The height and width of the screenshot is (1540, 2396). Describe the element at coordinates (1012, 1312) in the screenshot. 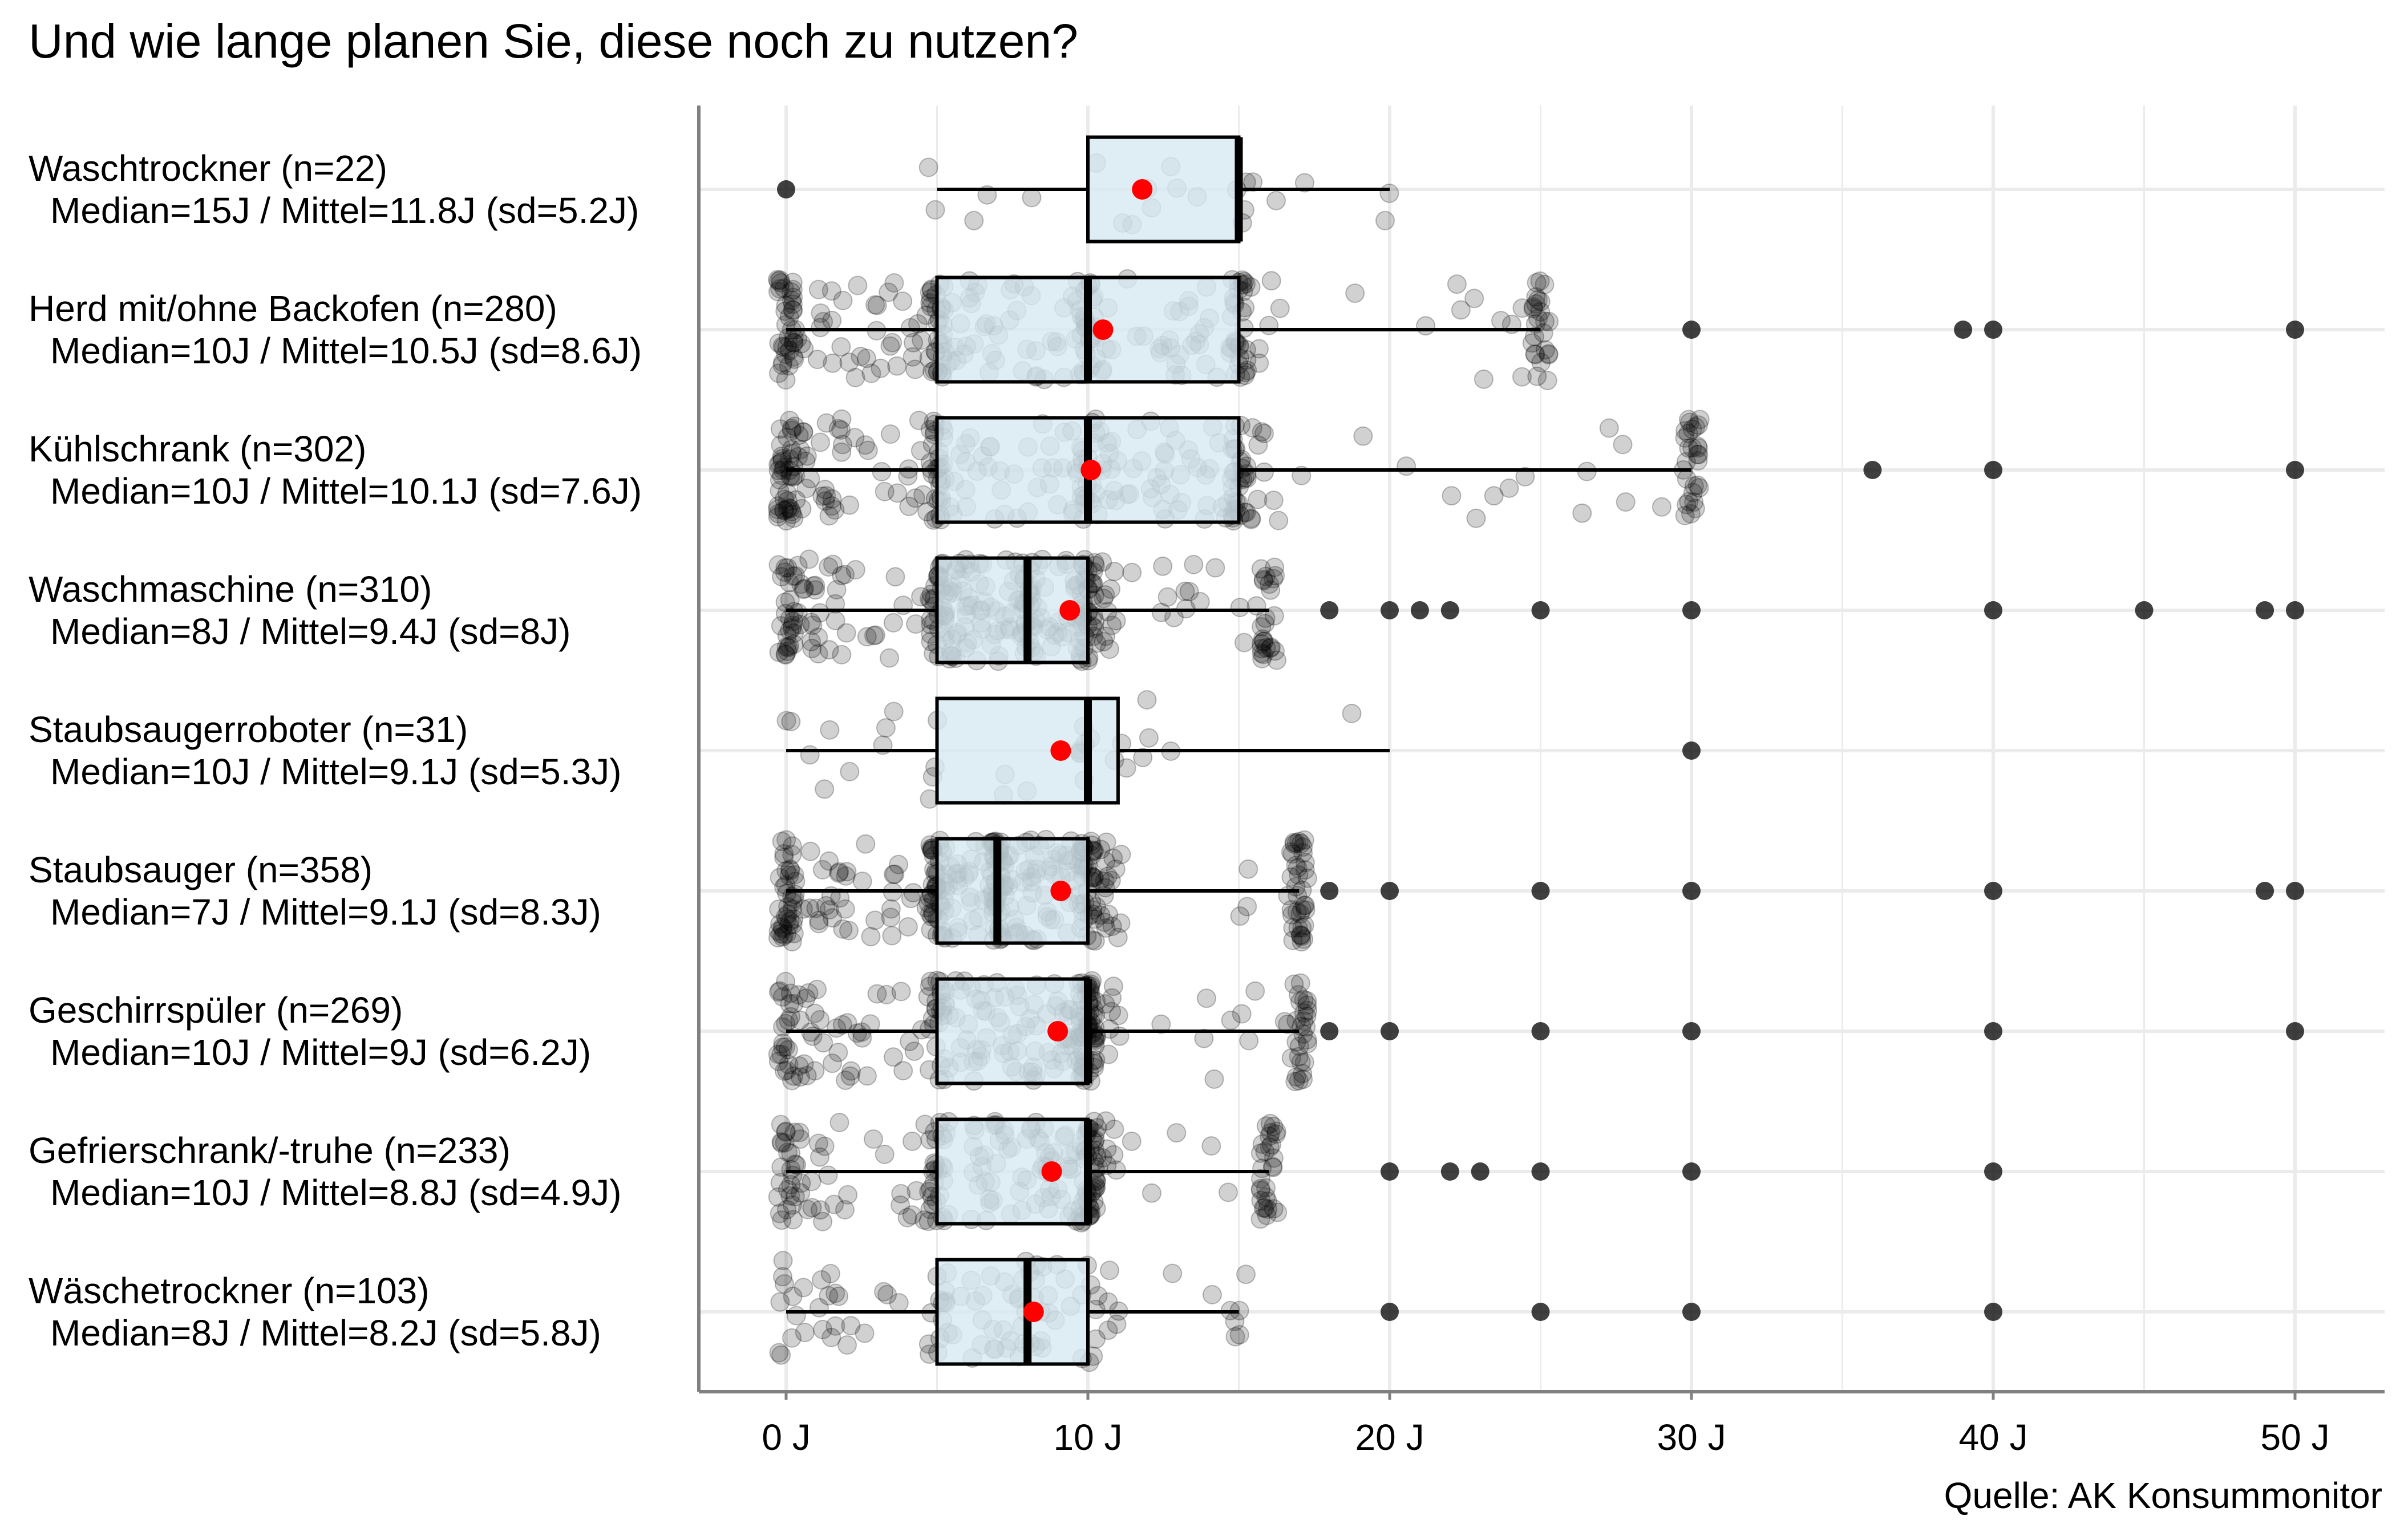

I see `box-iqr` at that location.